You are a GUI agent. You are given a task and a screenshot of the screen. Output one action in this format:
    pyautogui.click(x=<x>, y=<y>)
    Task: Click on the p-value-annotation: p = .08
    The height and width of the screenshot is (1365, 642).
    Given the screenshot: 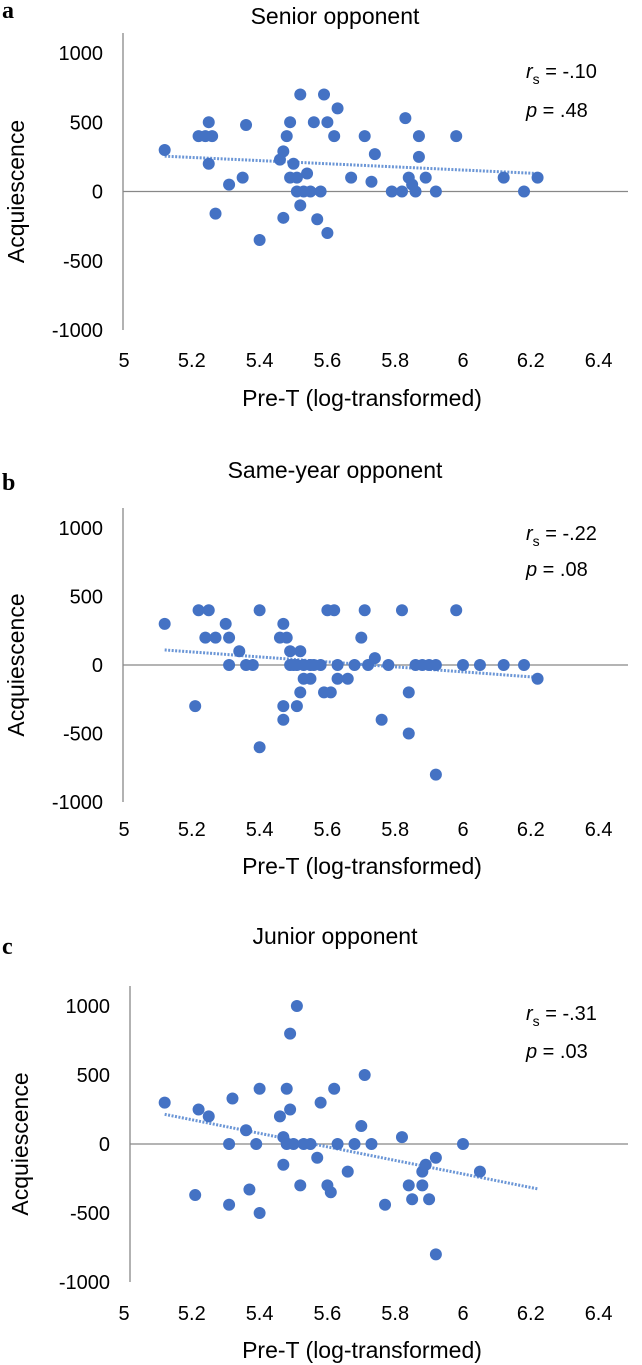 What is the action you would take?
    pyautogui.click(x=556, y=570)
    